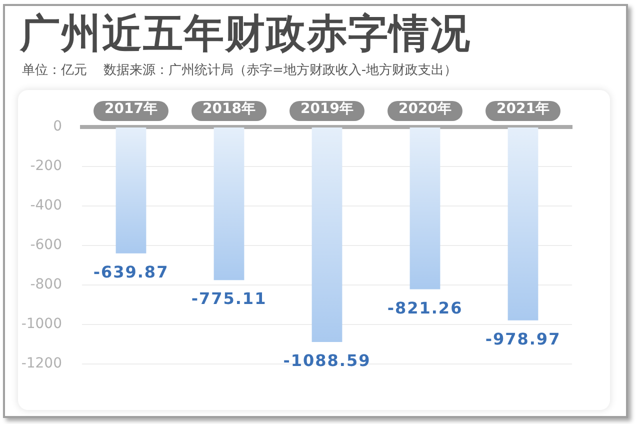  I want to click on y-tick-label: -1200, so click(41, 364).